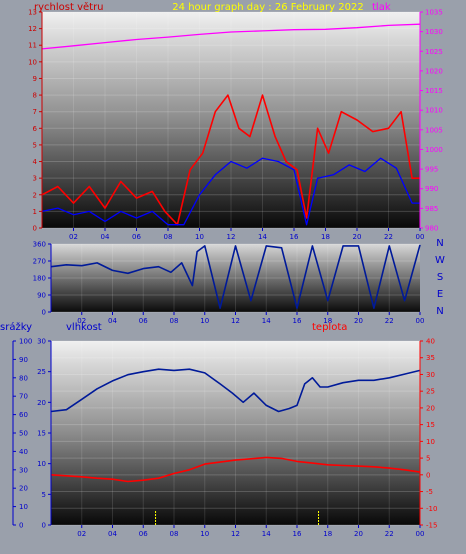 Image resolution: width=466 pixels, height=554 pixels. What do you see at coordinates (41, 342) in the screenshot?
I see `chart3-humidity-tick-label: 30` at bounding box center [41, 342].